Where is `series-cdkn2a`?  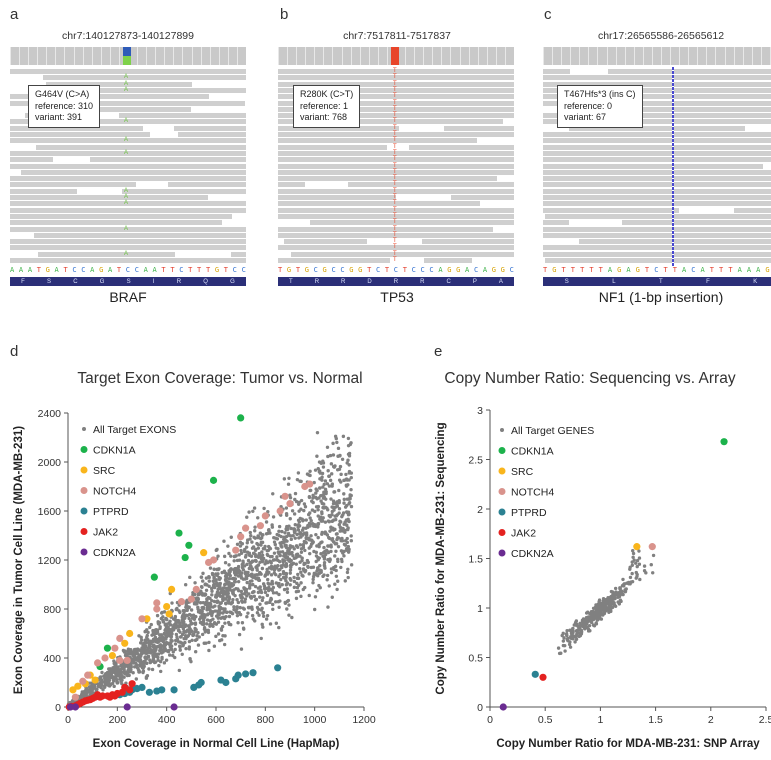
series-cdkn2a is located at coordinates (122, 707).